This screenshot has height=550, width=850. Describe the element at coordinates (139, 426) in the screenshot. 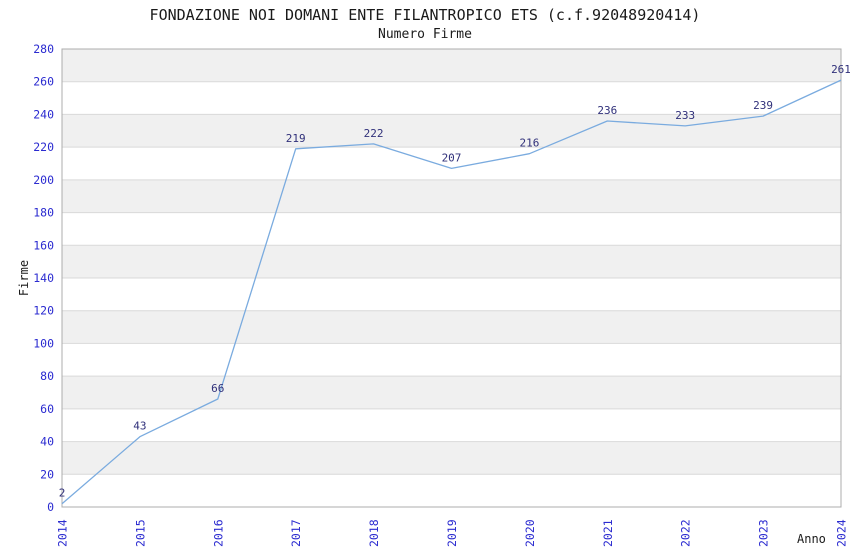

I see `svg-text: 43` at that location.